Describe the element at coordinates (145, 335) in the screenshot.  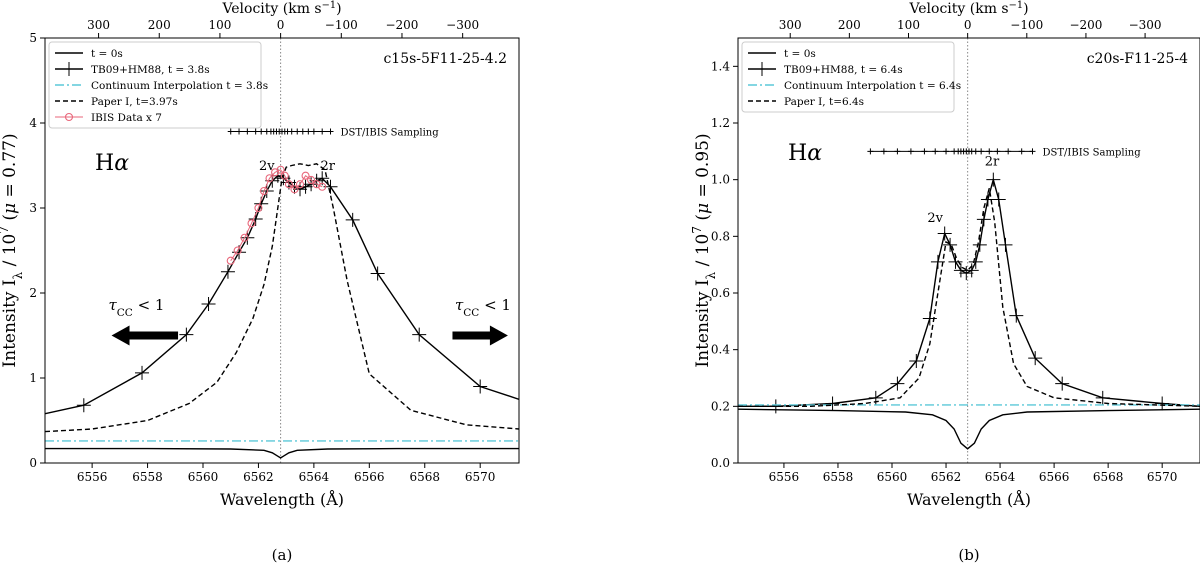
I see `arrow-left-icon` at that location.